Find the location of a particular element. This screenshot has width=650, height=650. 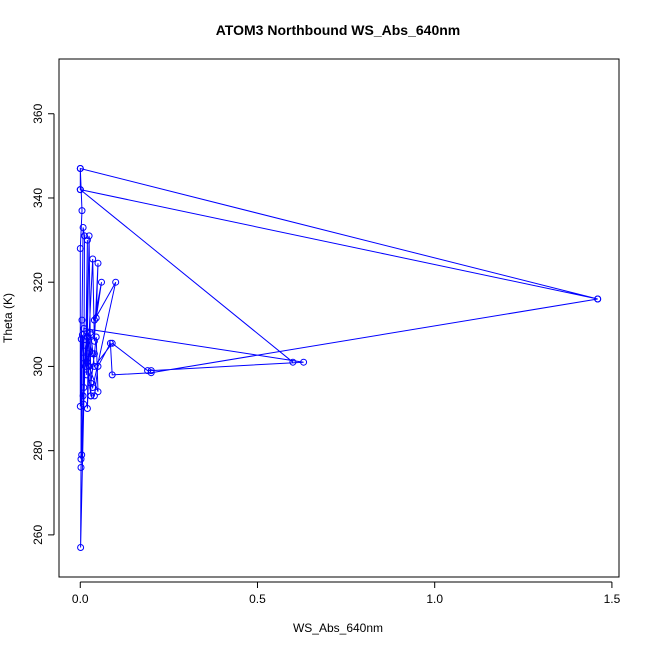

y-axis: 260 280 300 320 340 360 is located at coordinates (43, 324).